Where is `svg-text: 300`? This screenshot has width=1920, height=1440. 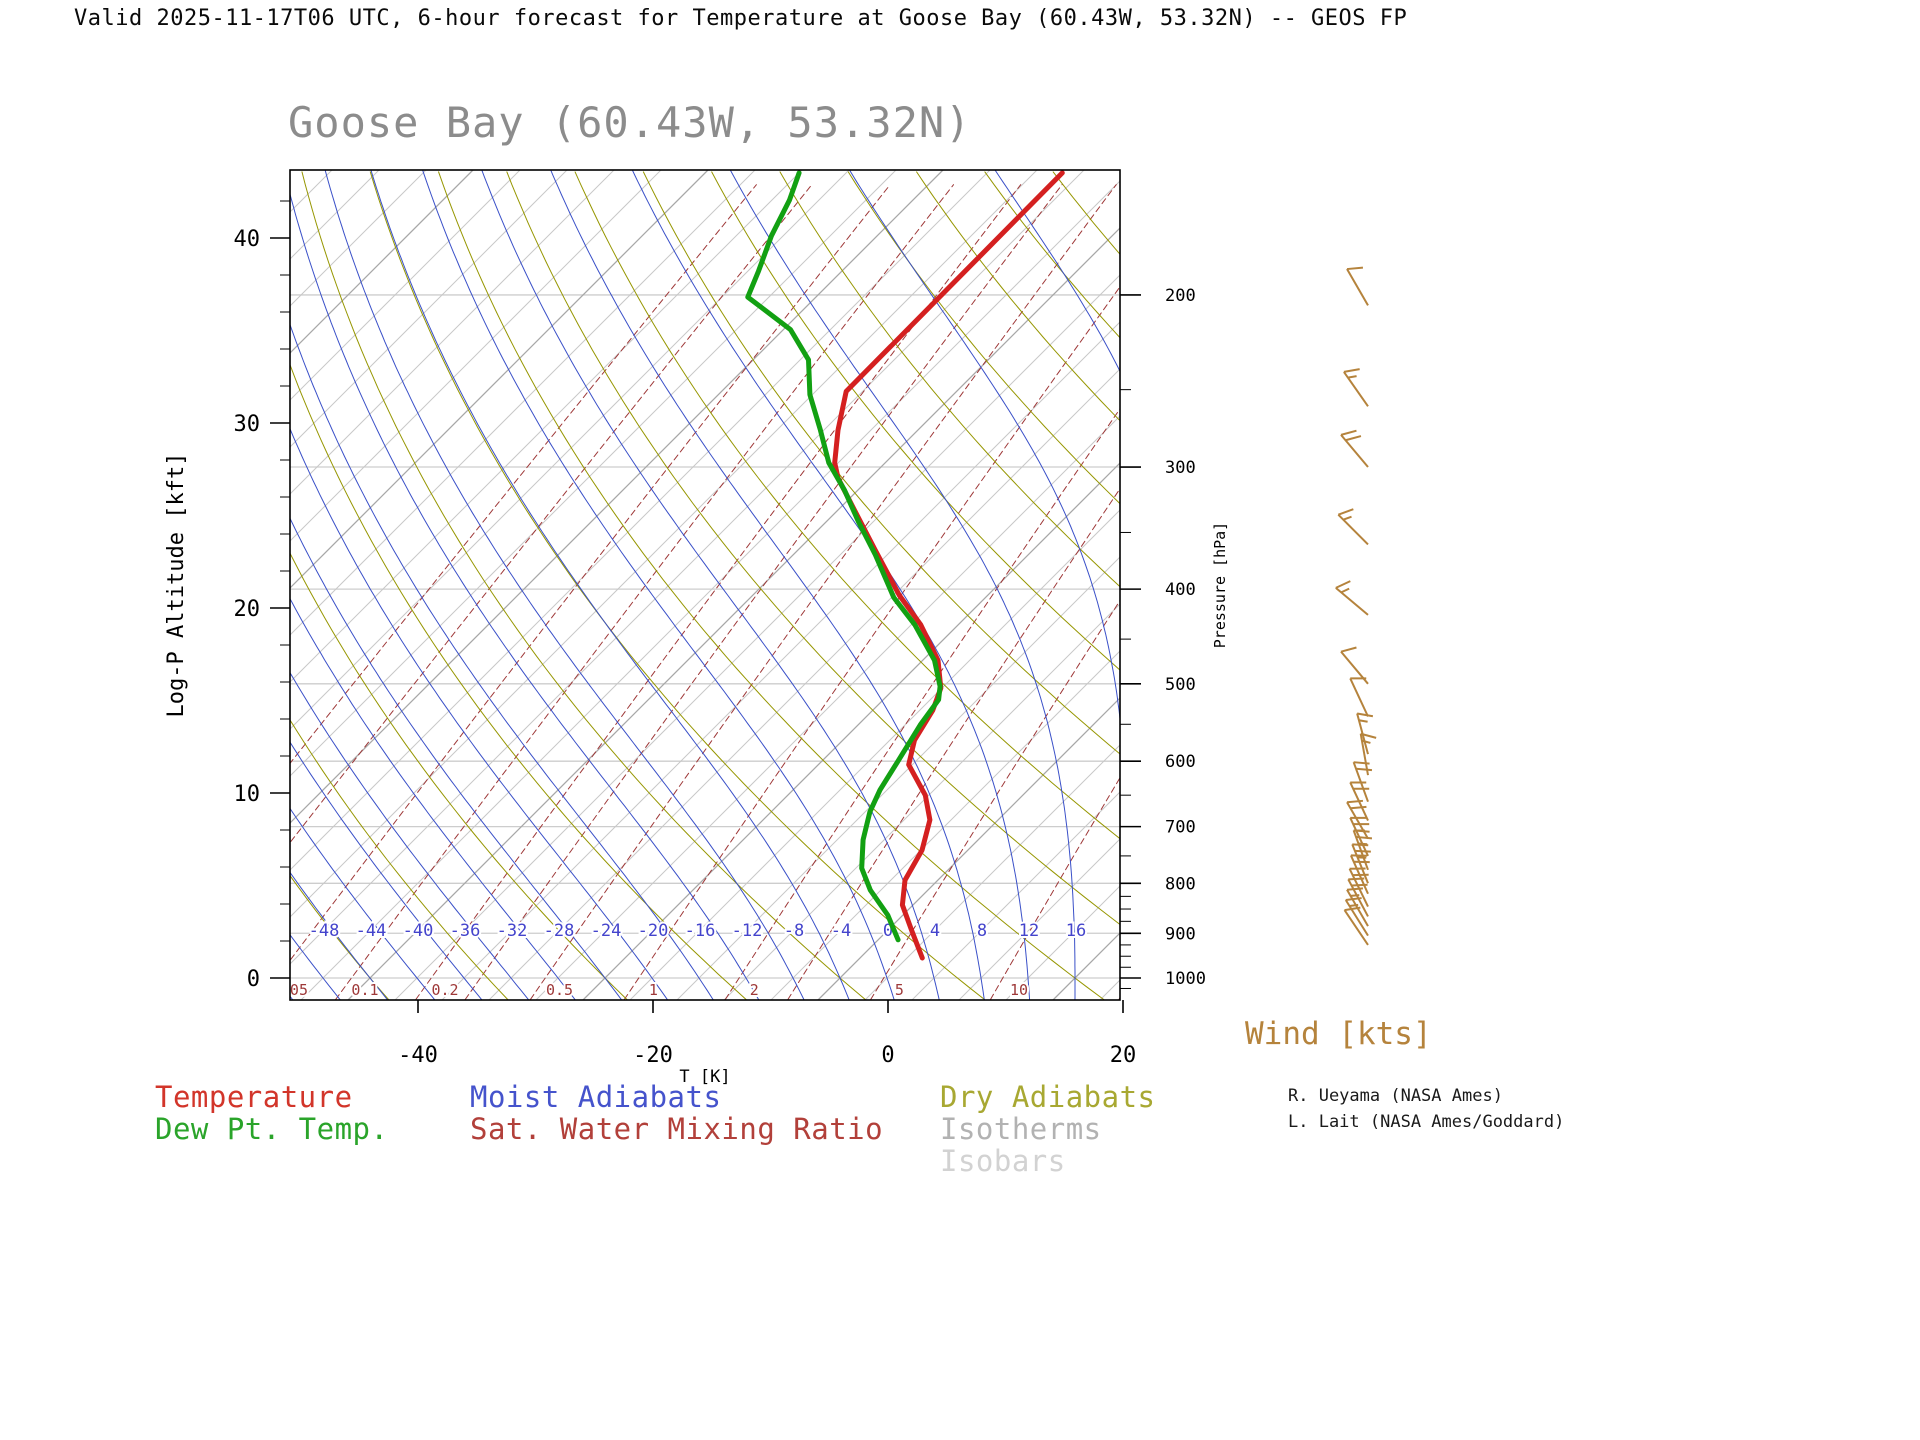 svg-text: 300 is located at coordinates (1180, 468).